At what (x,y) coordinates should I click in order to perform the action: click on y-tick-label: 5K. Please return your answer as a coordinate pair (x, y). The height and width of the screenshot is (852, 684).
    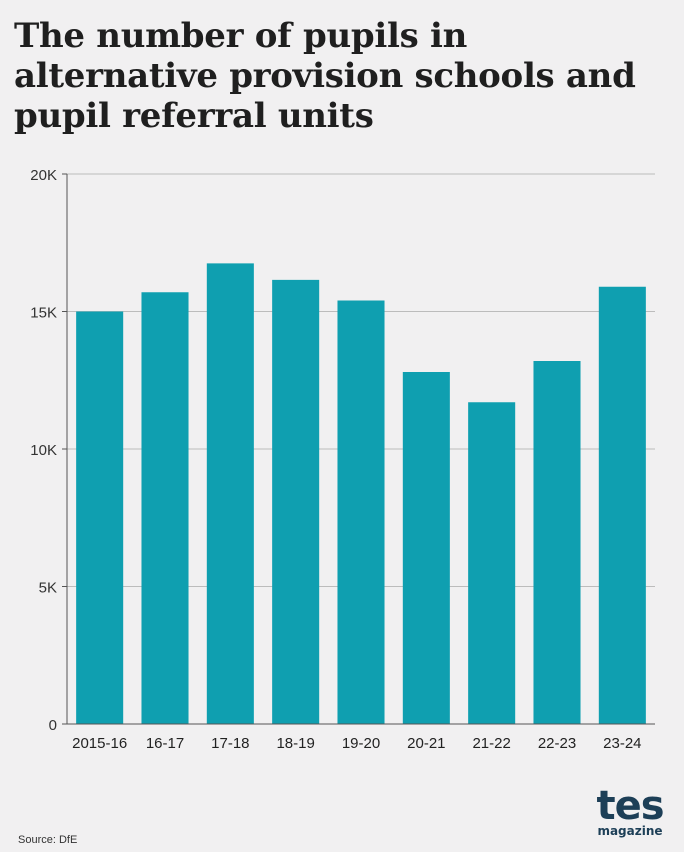
    Looking at the image, I should click on (48, 588).